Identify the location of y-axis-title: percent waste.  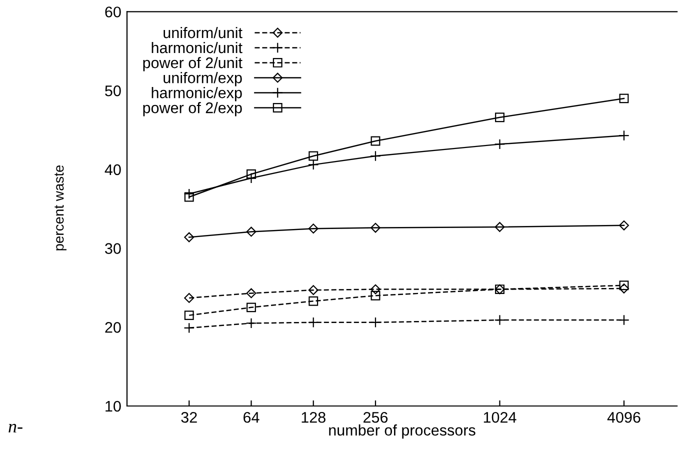
(60, 207).